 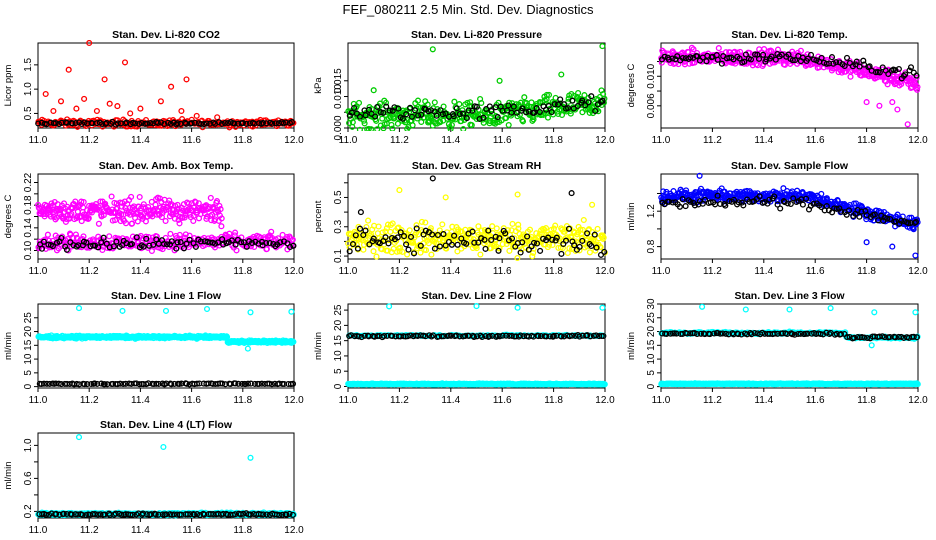 What do you see at coordinates (28, 373) in the screenshot?
I see `y-tick-label: 5` at bounding box center [28, 373].